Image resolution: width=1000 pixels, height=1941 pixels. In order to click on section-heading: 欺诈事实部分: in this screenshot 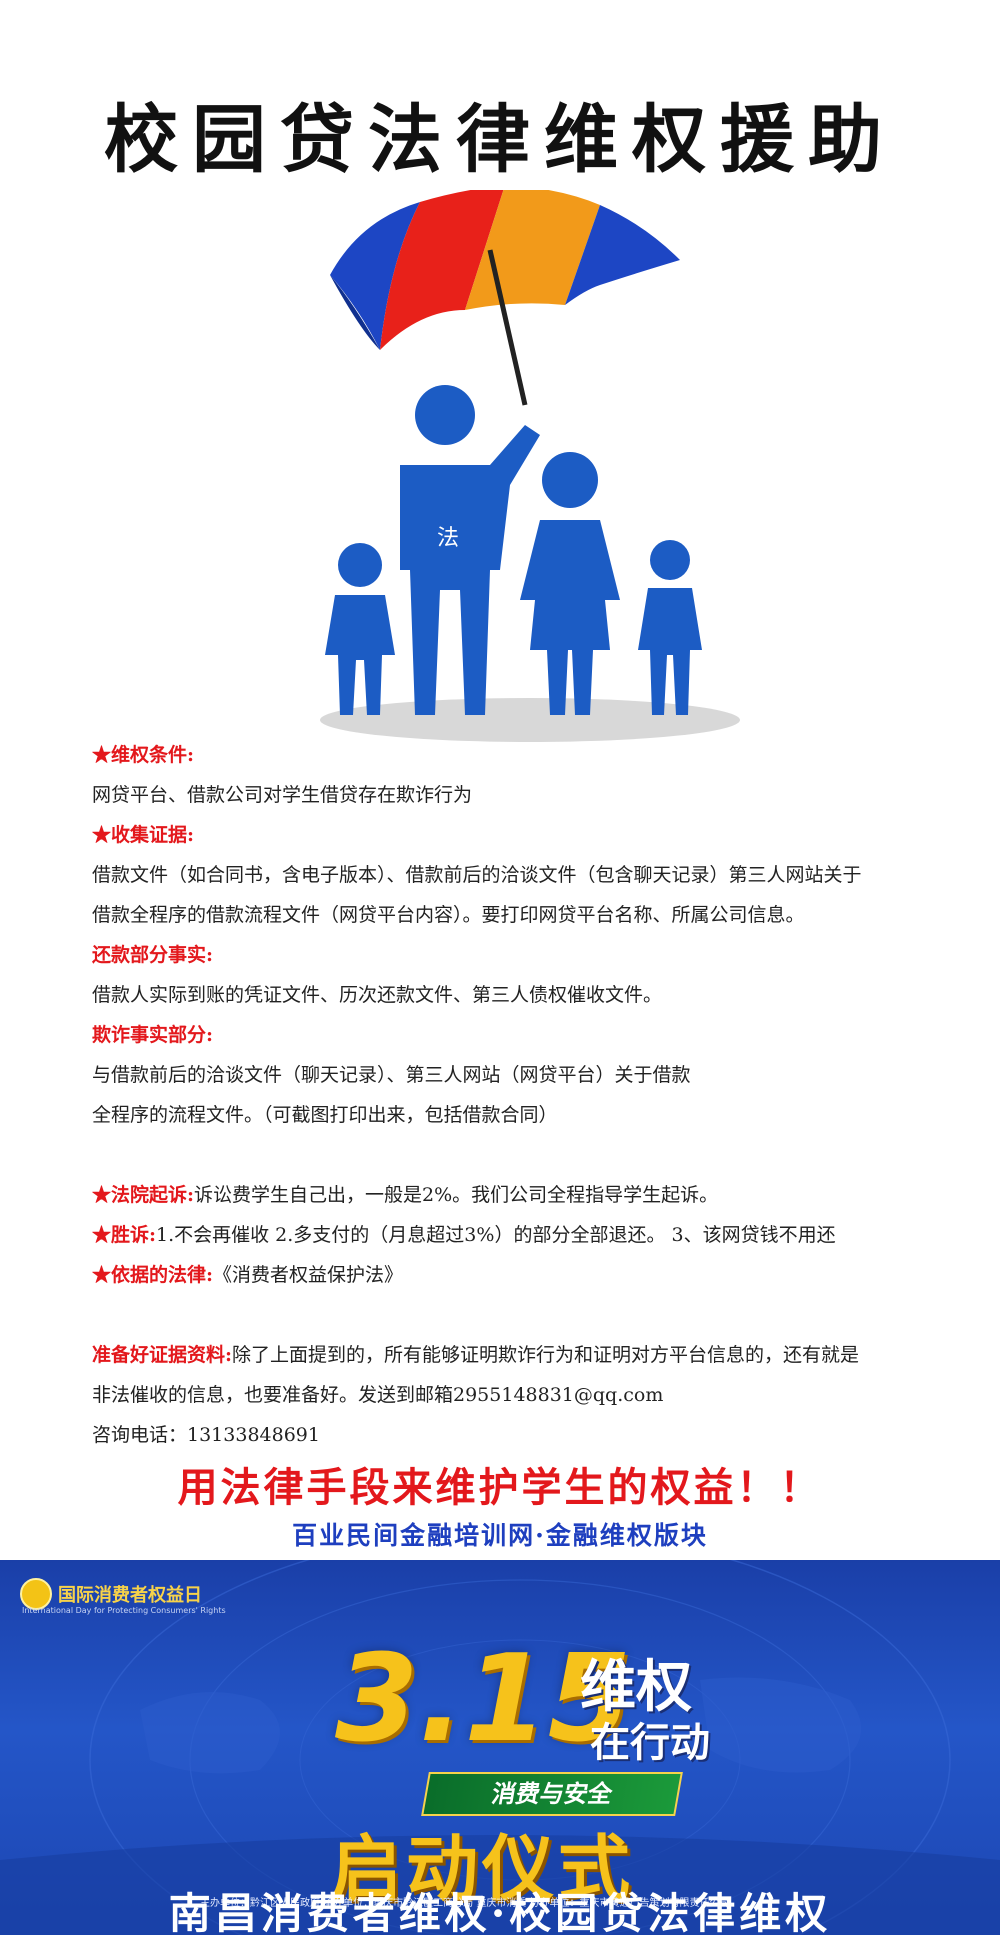, I will do `click(153, 1035)`.